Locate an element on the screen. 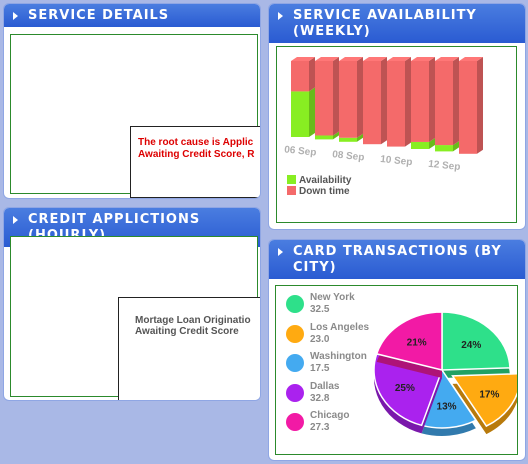 The width and height of the screenshot is (528, 464). pie-legend-item: Los Angeles 23.0 is located at coordinates (341, 339).